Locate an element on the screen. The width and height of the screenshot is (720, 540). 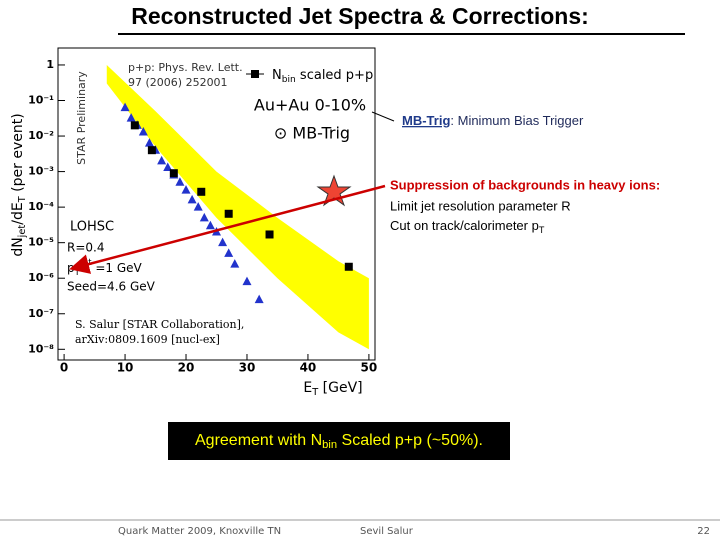
y-tick-label: 10⁻⁸ is located at coordinates (41, 348).